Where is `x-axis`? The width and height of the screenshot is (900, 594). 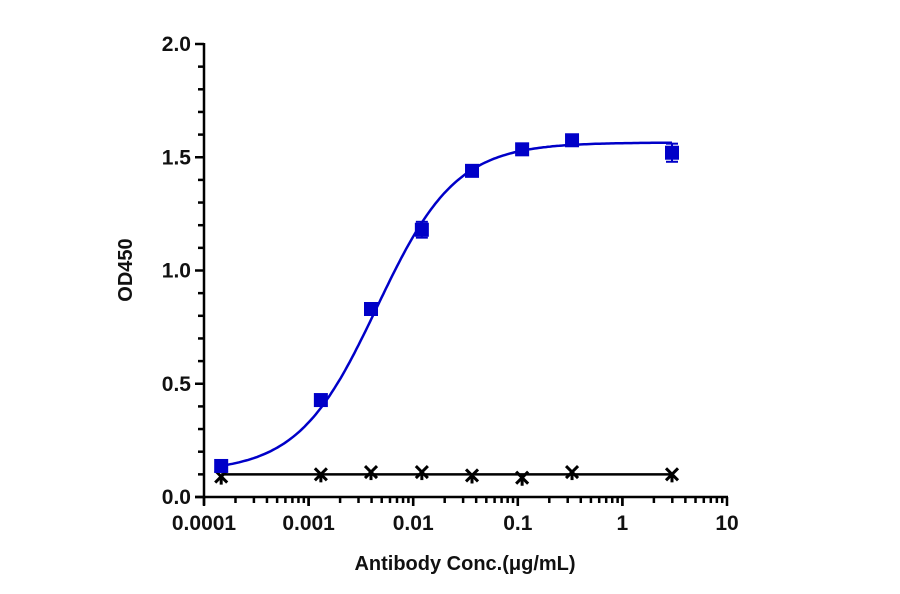
x-axis is located at coordinates (462, 500).